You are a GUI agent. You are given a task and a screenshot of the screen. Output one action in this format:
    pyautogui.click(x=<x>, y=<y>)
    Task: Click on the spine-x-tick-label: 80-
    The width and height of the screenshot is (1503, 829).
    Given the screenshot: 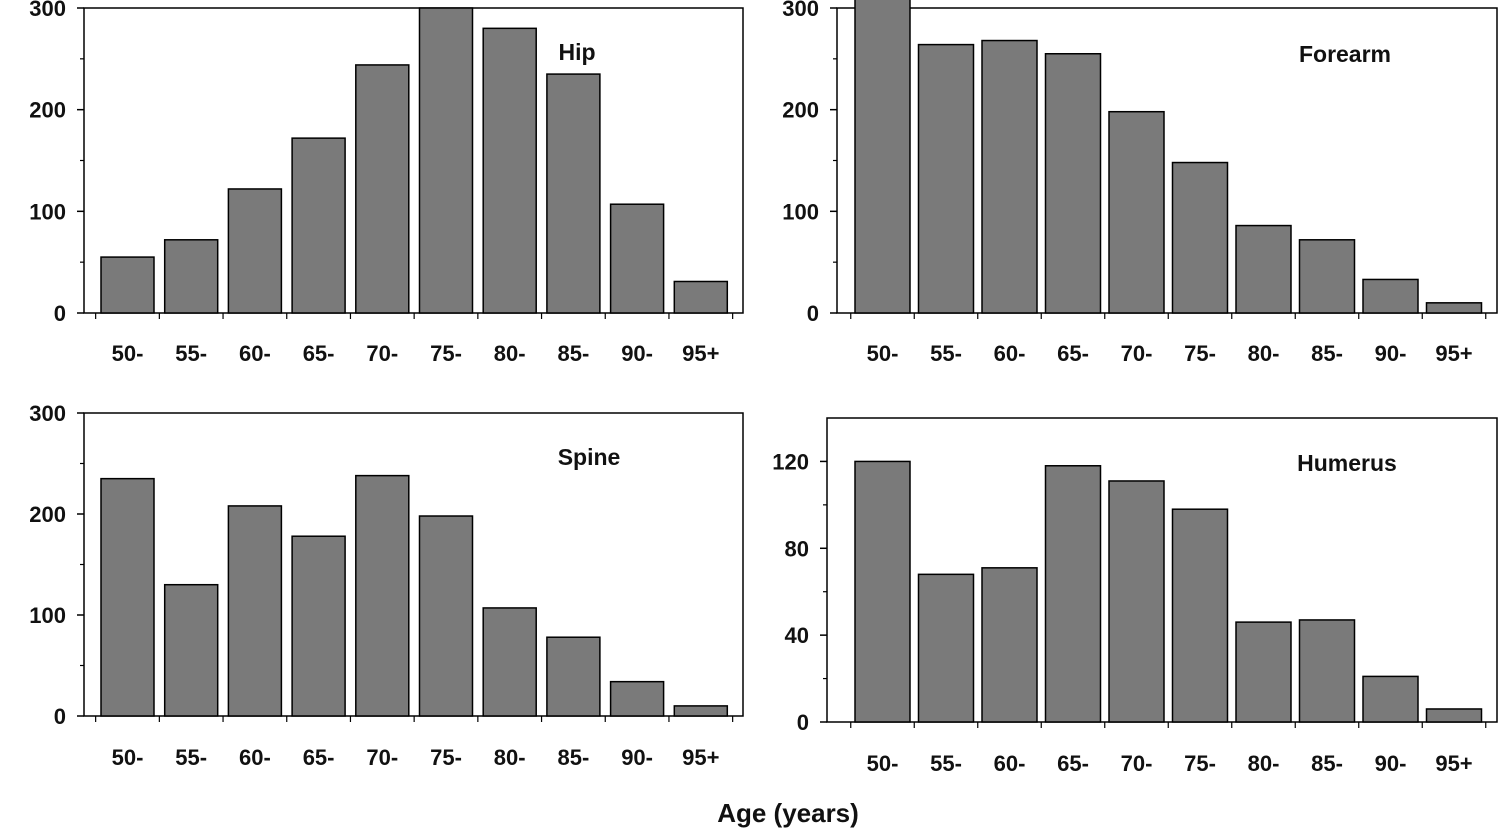 What is the action you would take?
    pyautogui.click(x=510, y=757)
    